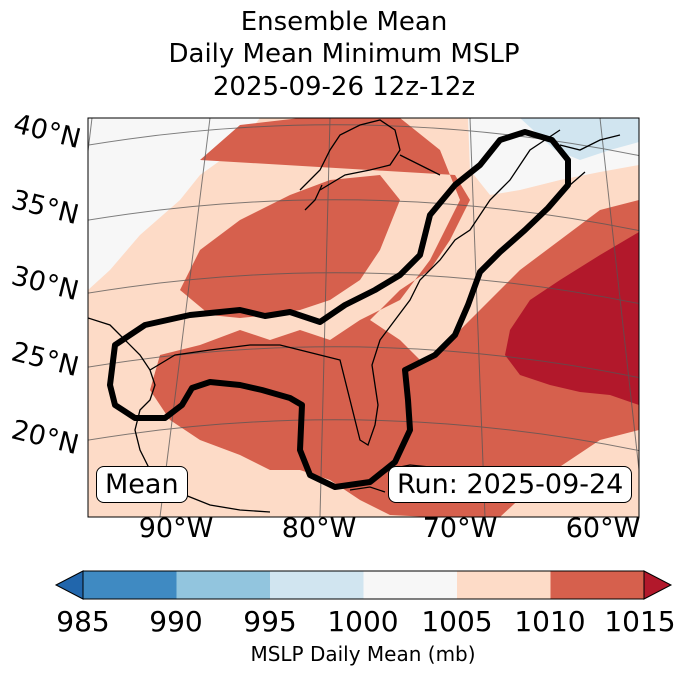 The image size is (688, 674). Describe the element at coordinates (344, 87) in the screenshot. I see `title-line-3: 2025-09-26 12z-12z` at that location.